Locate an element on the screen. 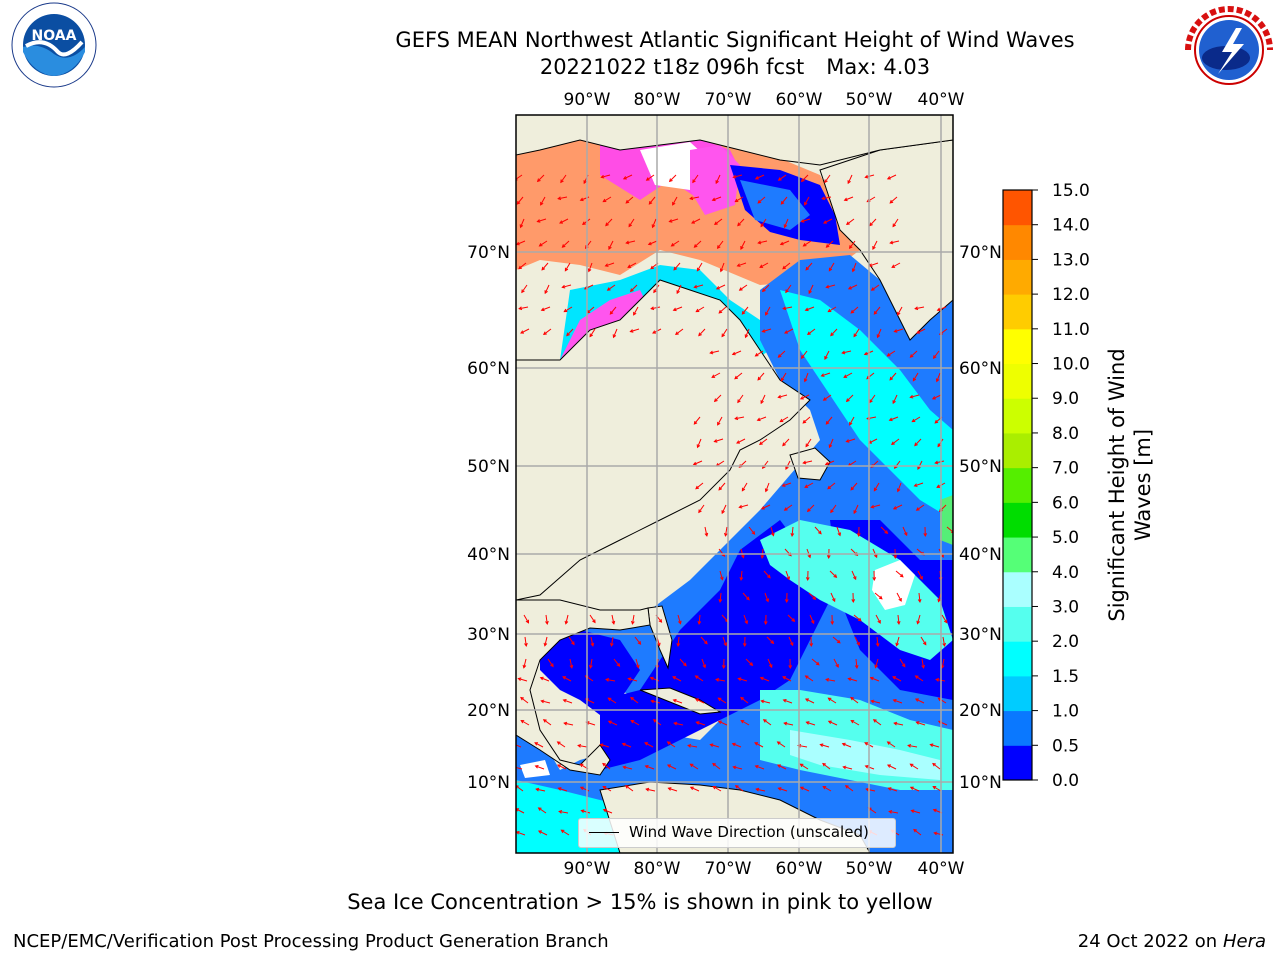  lat-label-left: 10°N is located at coordinates (488, 783).